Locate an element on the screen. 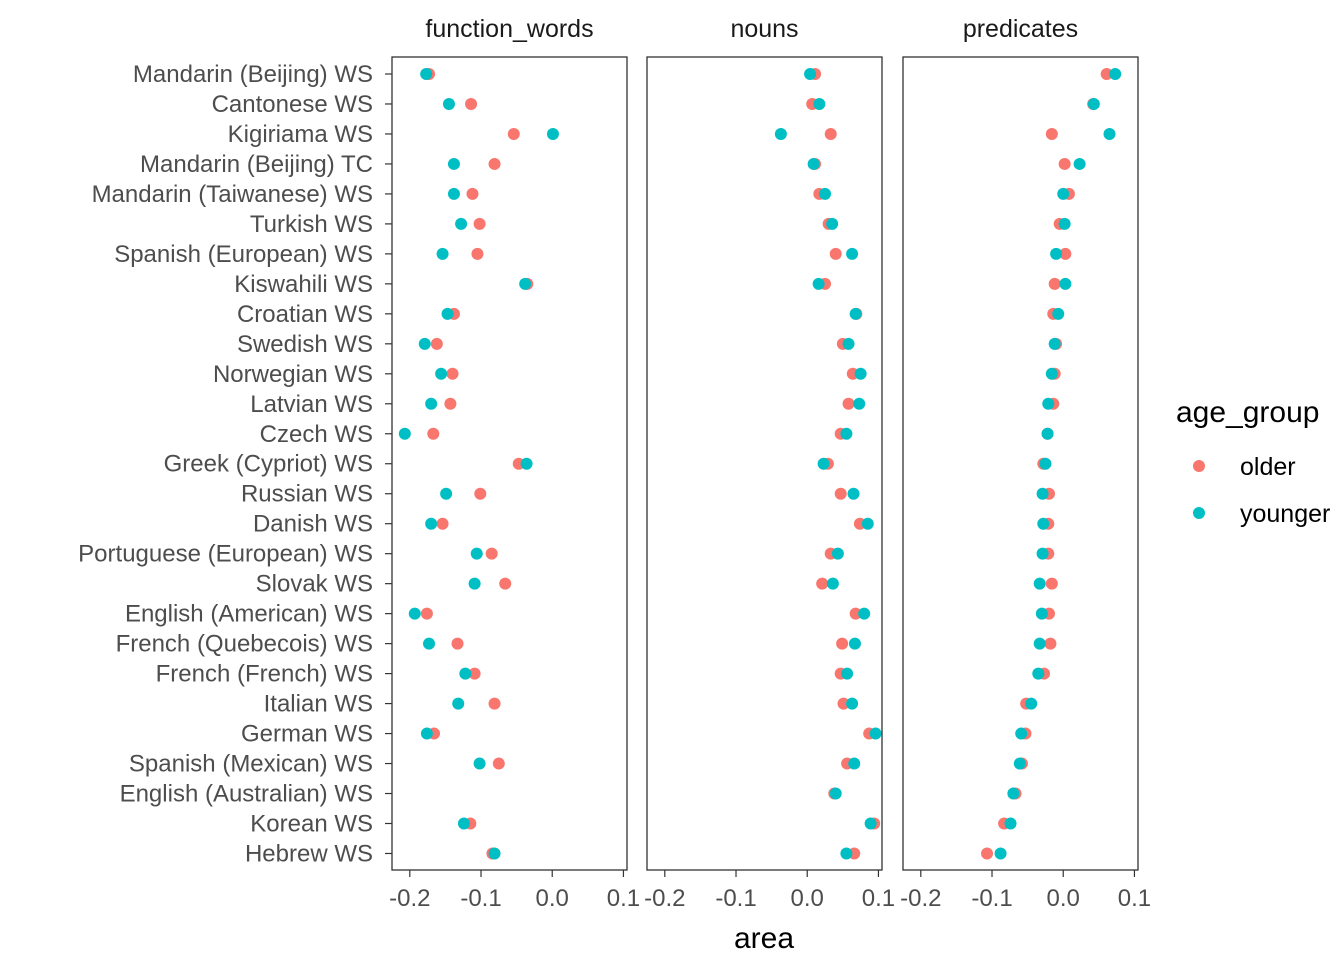 This screenshot has width=1344, height=960. point-older-french-french-ws is located at coordinates (474, 673).